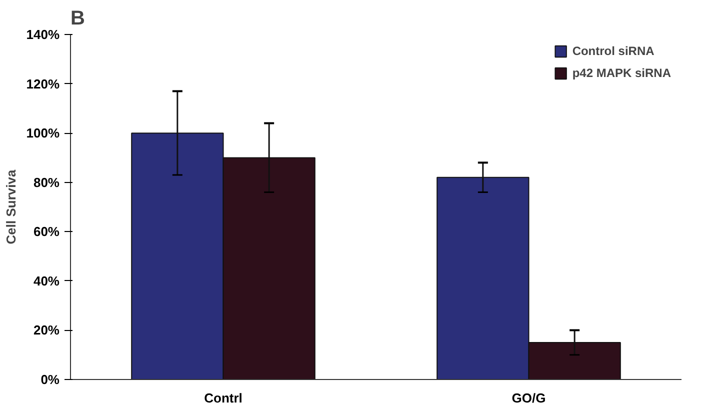 Image resolution: width=701 pixels, height=408 pixels. What do you see at coordinates (46, 182) in the screenshot?
I see `y-tick-label: 80%` at bounding box center [46, 182].